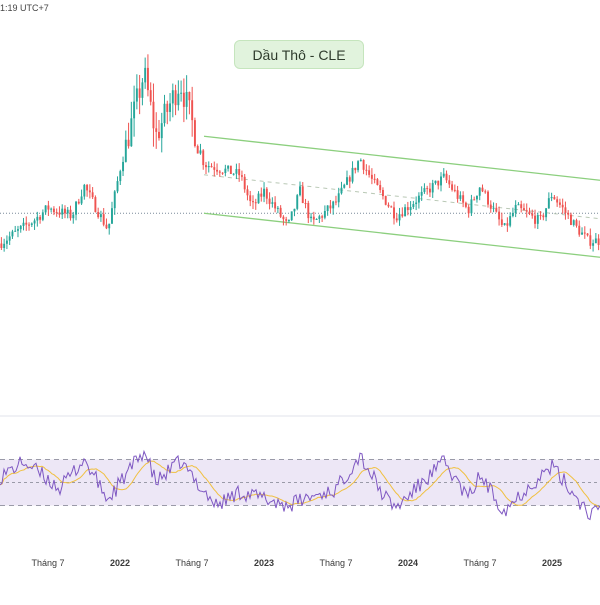 The height and width of the screenshot is (605, 600). I want to click on x-tick-label: 2025, so click(552, 563).